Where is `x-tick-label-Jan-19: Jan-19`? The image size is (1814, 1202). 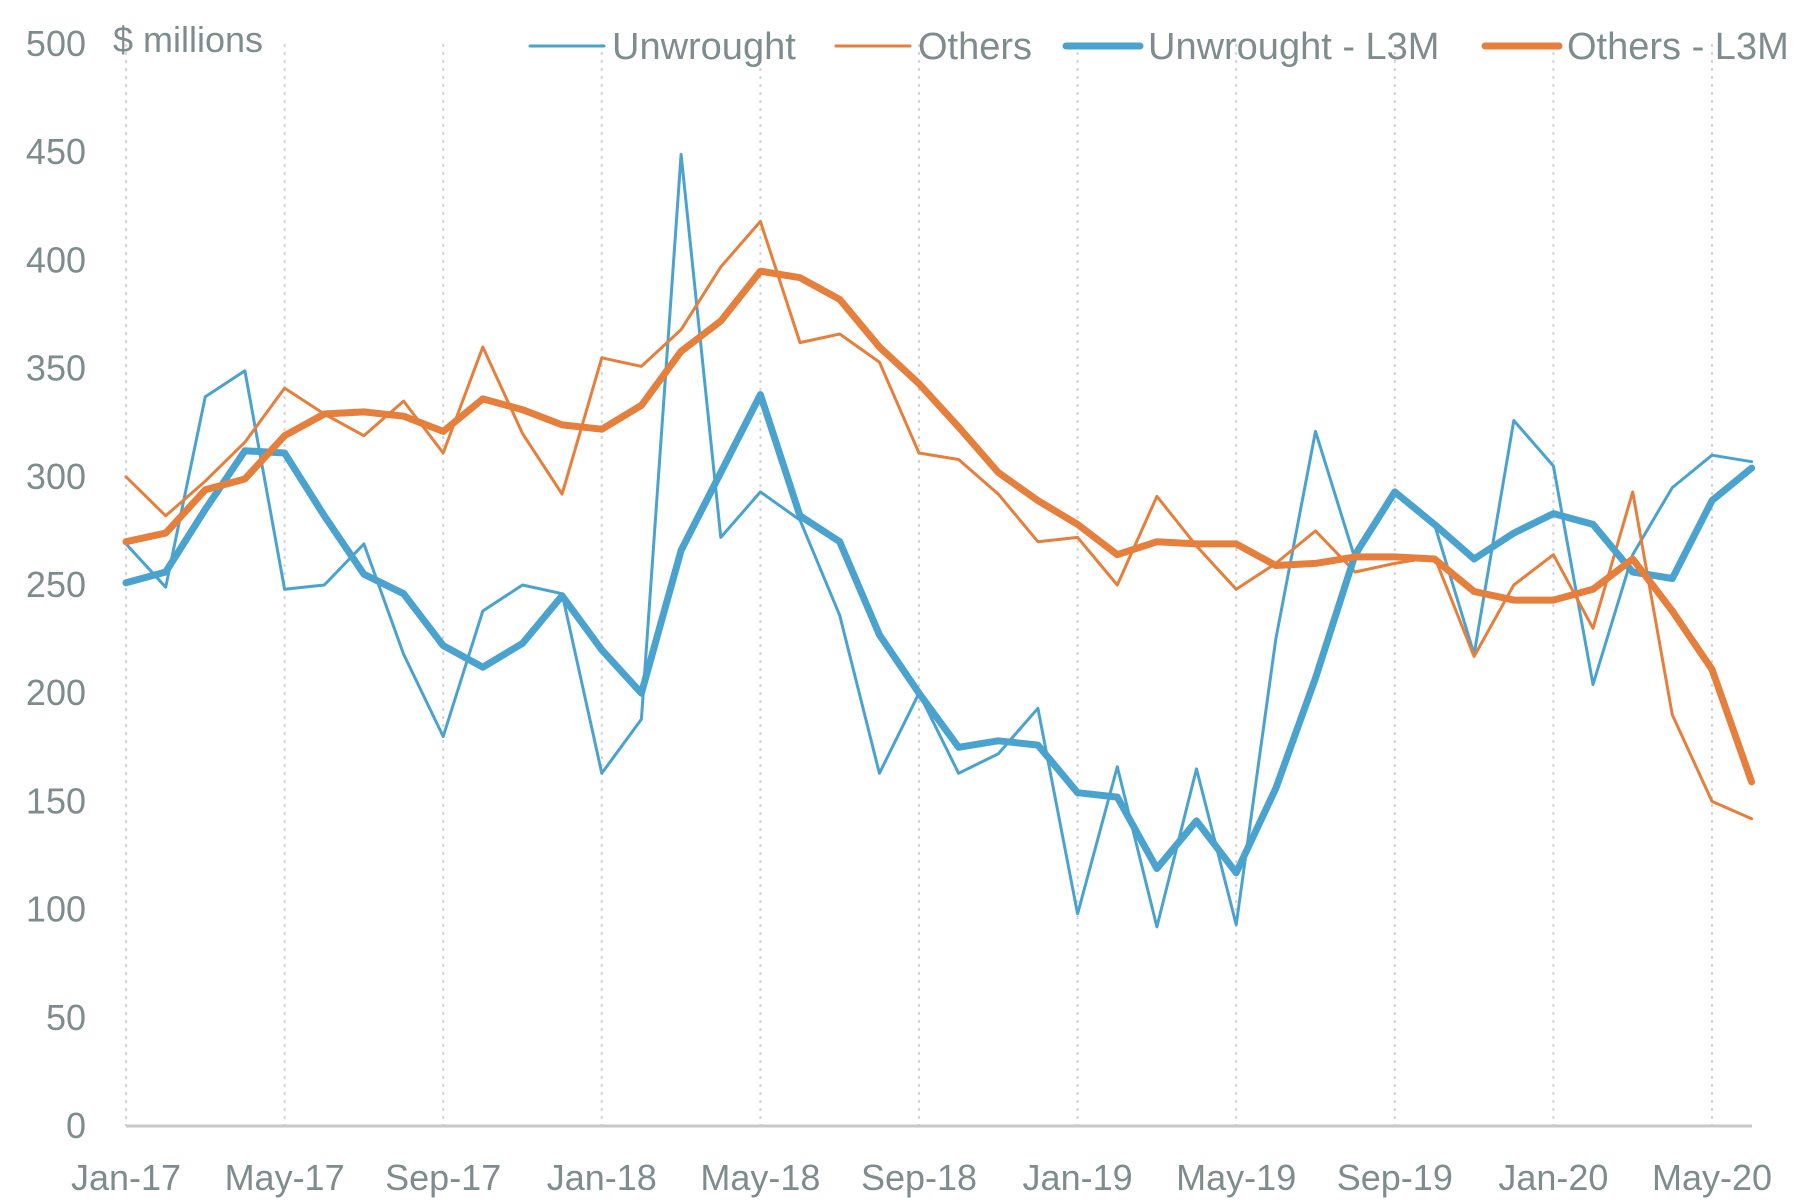
x-tick-label-Jan-19: Jan-19 is located at coordinates (1078, 1177).